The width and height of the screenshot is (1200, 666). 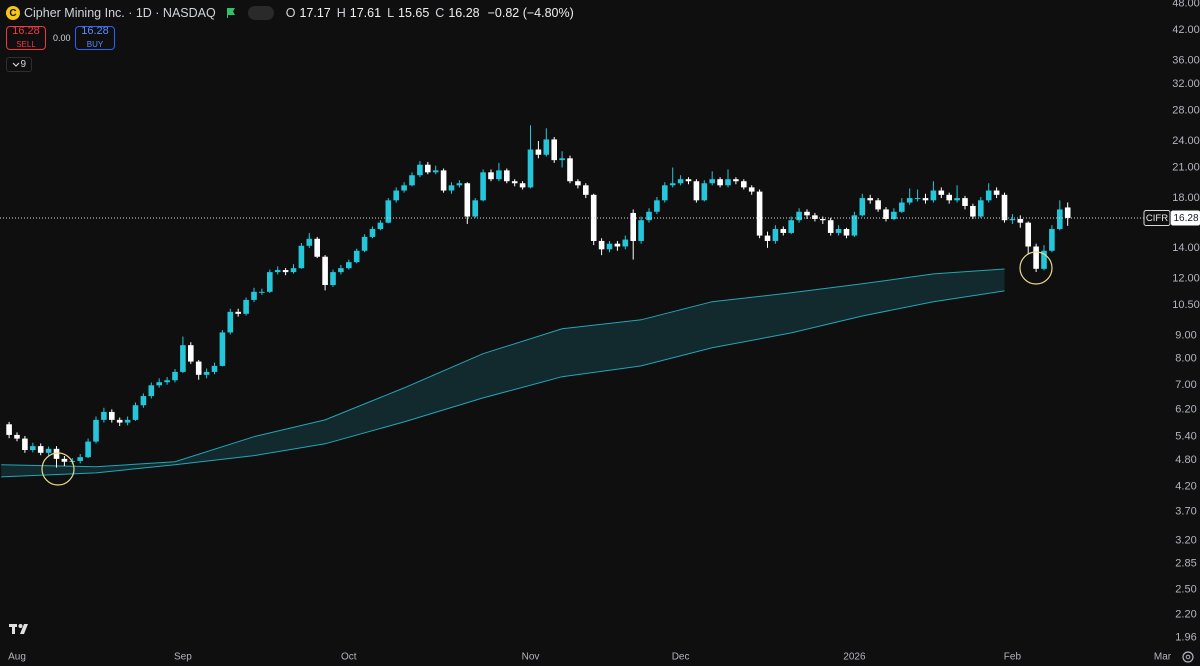 I want to click on y-tick-label: 1.96, so click(x=1185, y=638).